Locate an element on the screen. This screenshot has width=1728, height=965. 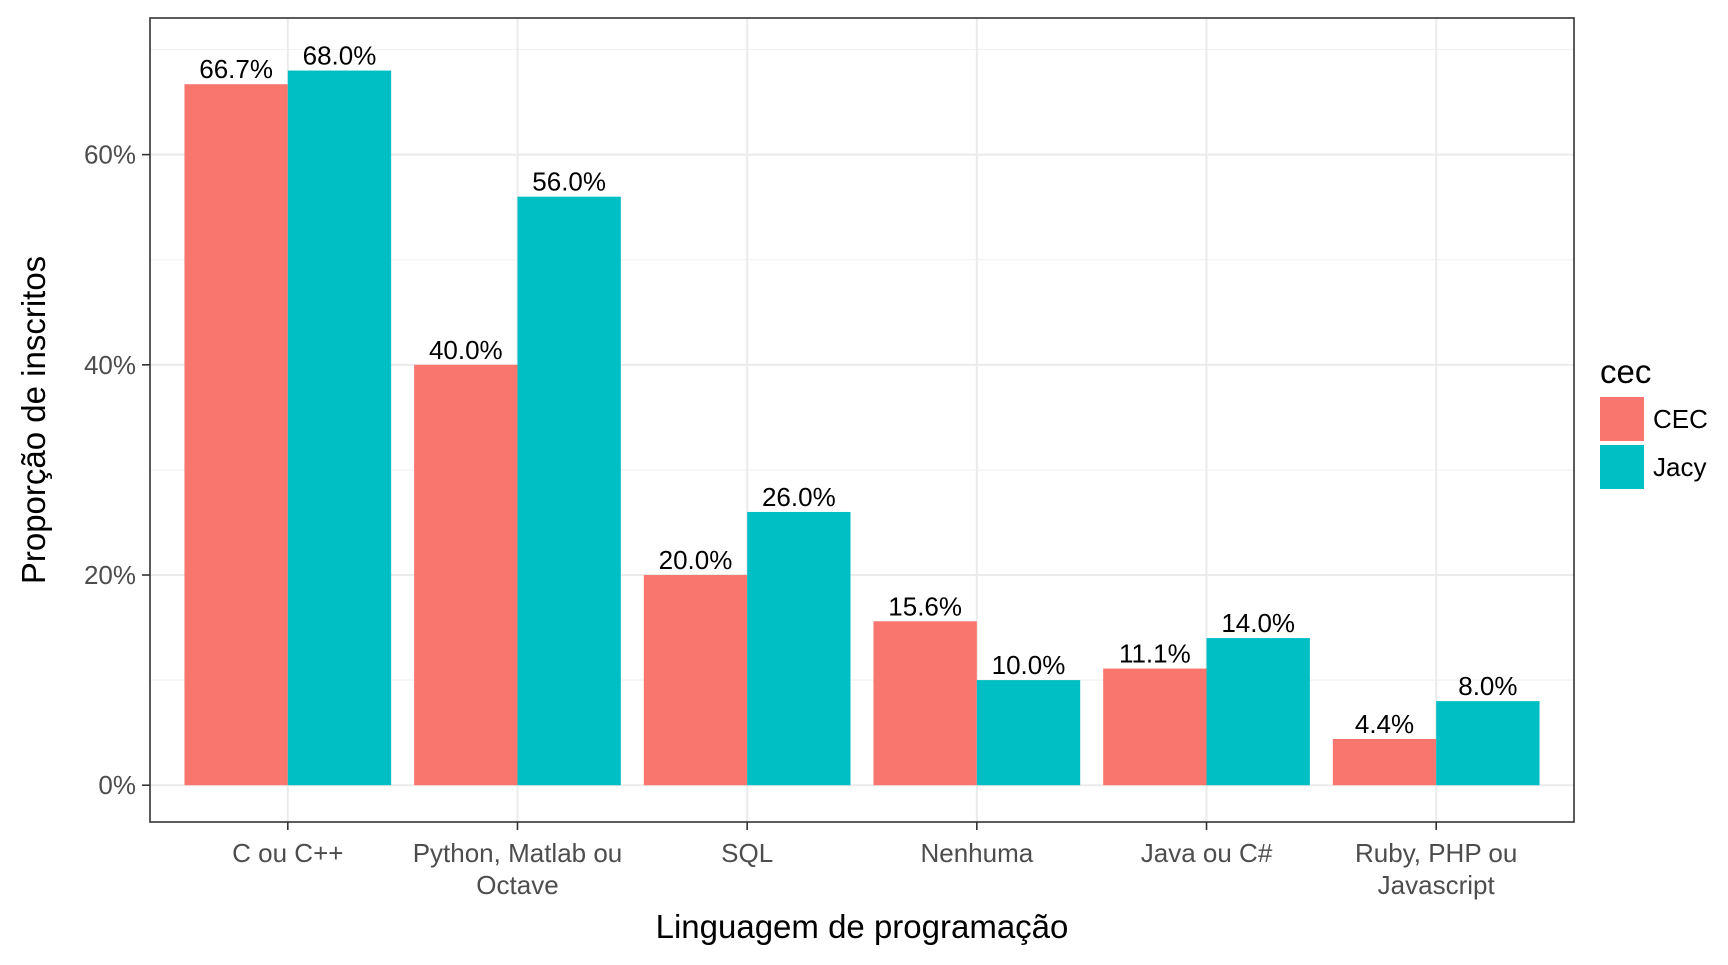
legend: cec CEC Jacy is located at coordinates (1654, 421).